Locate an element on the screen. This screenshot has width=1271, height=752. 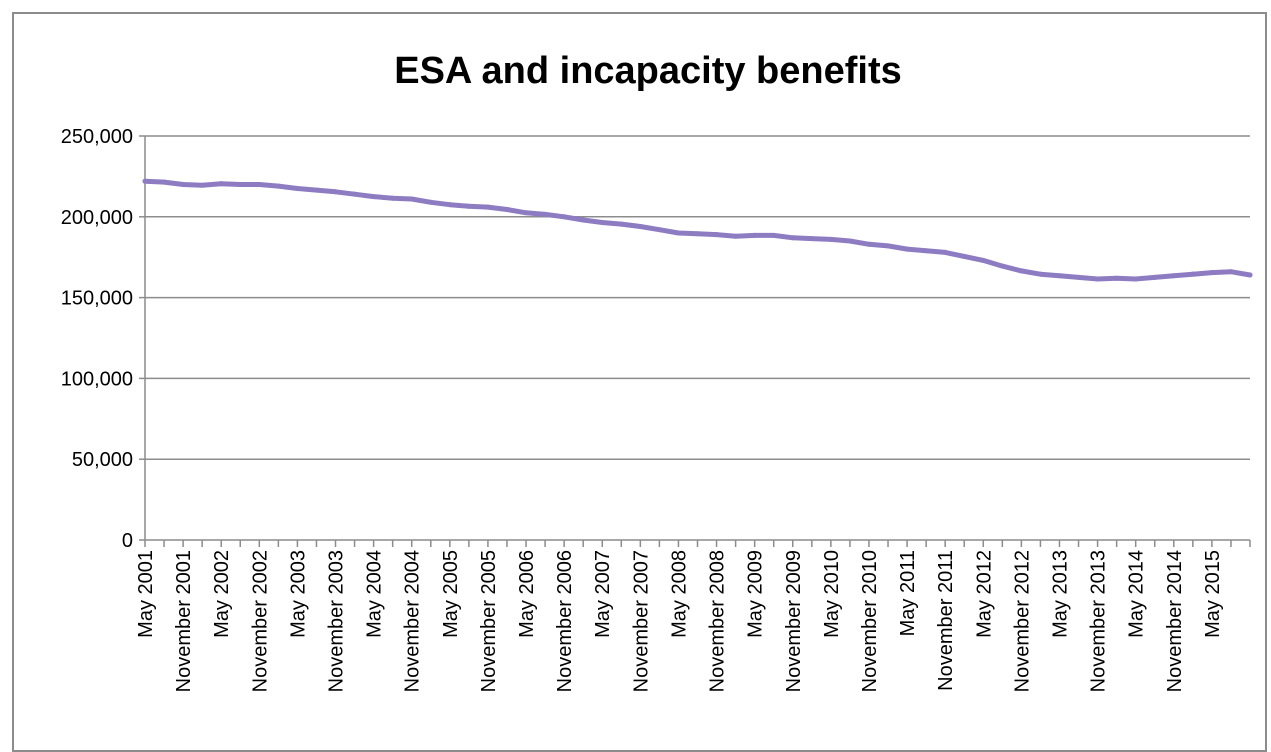
x-tick-label: May 2010 is located at coordinates (832, 594).